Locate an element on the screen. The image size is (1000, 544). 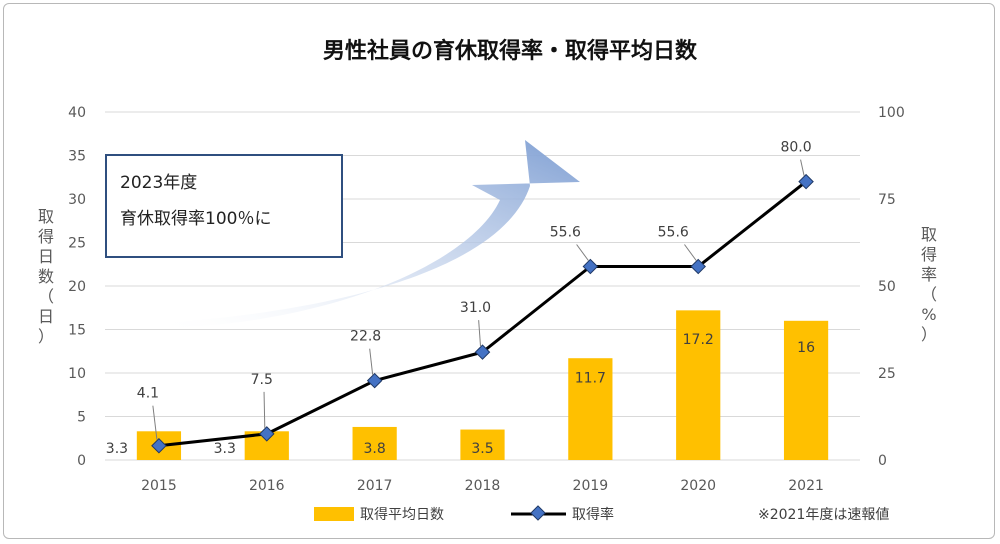
bar-value-label: 17.2 is located at coordinates (698, 340).